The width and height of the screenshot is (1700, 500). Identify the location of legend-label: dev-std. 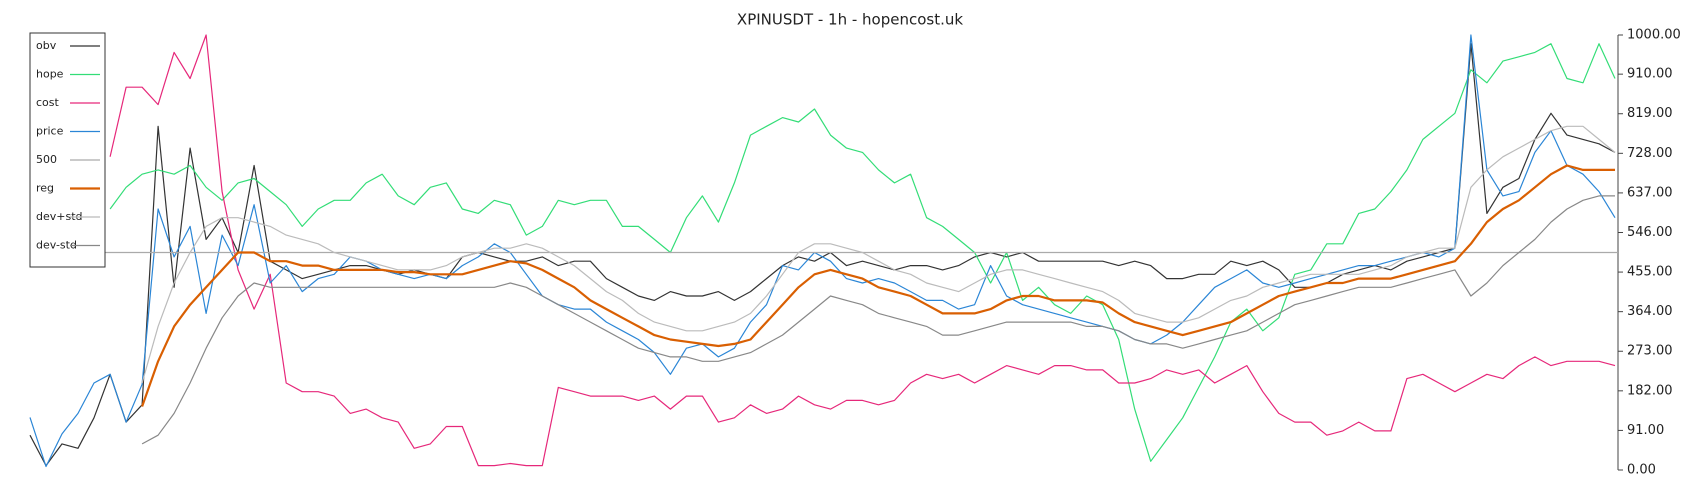
(56, 245).